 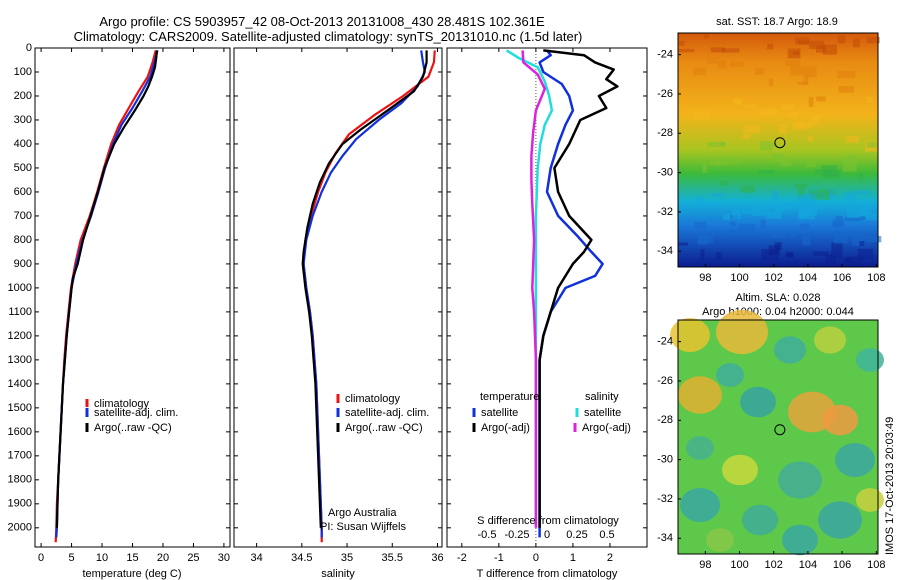 What do you see at coordinates (20, 312) in the screenshot?
I see `y-tick-label: 1100` at bounding box center [20, 312].